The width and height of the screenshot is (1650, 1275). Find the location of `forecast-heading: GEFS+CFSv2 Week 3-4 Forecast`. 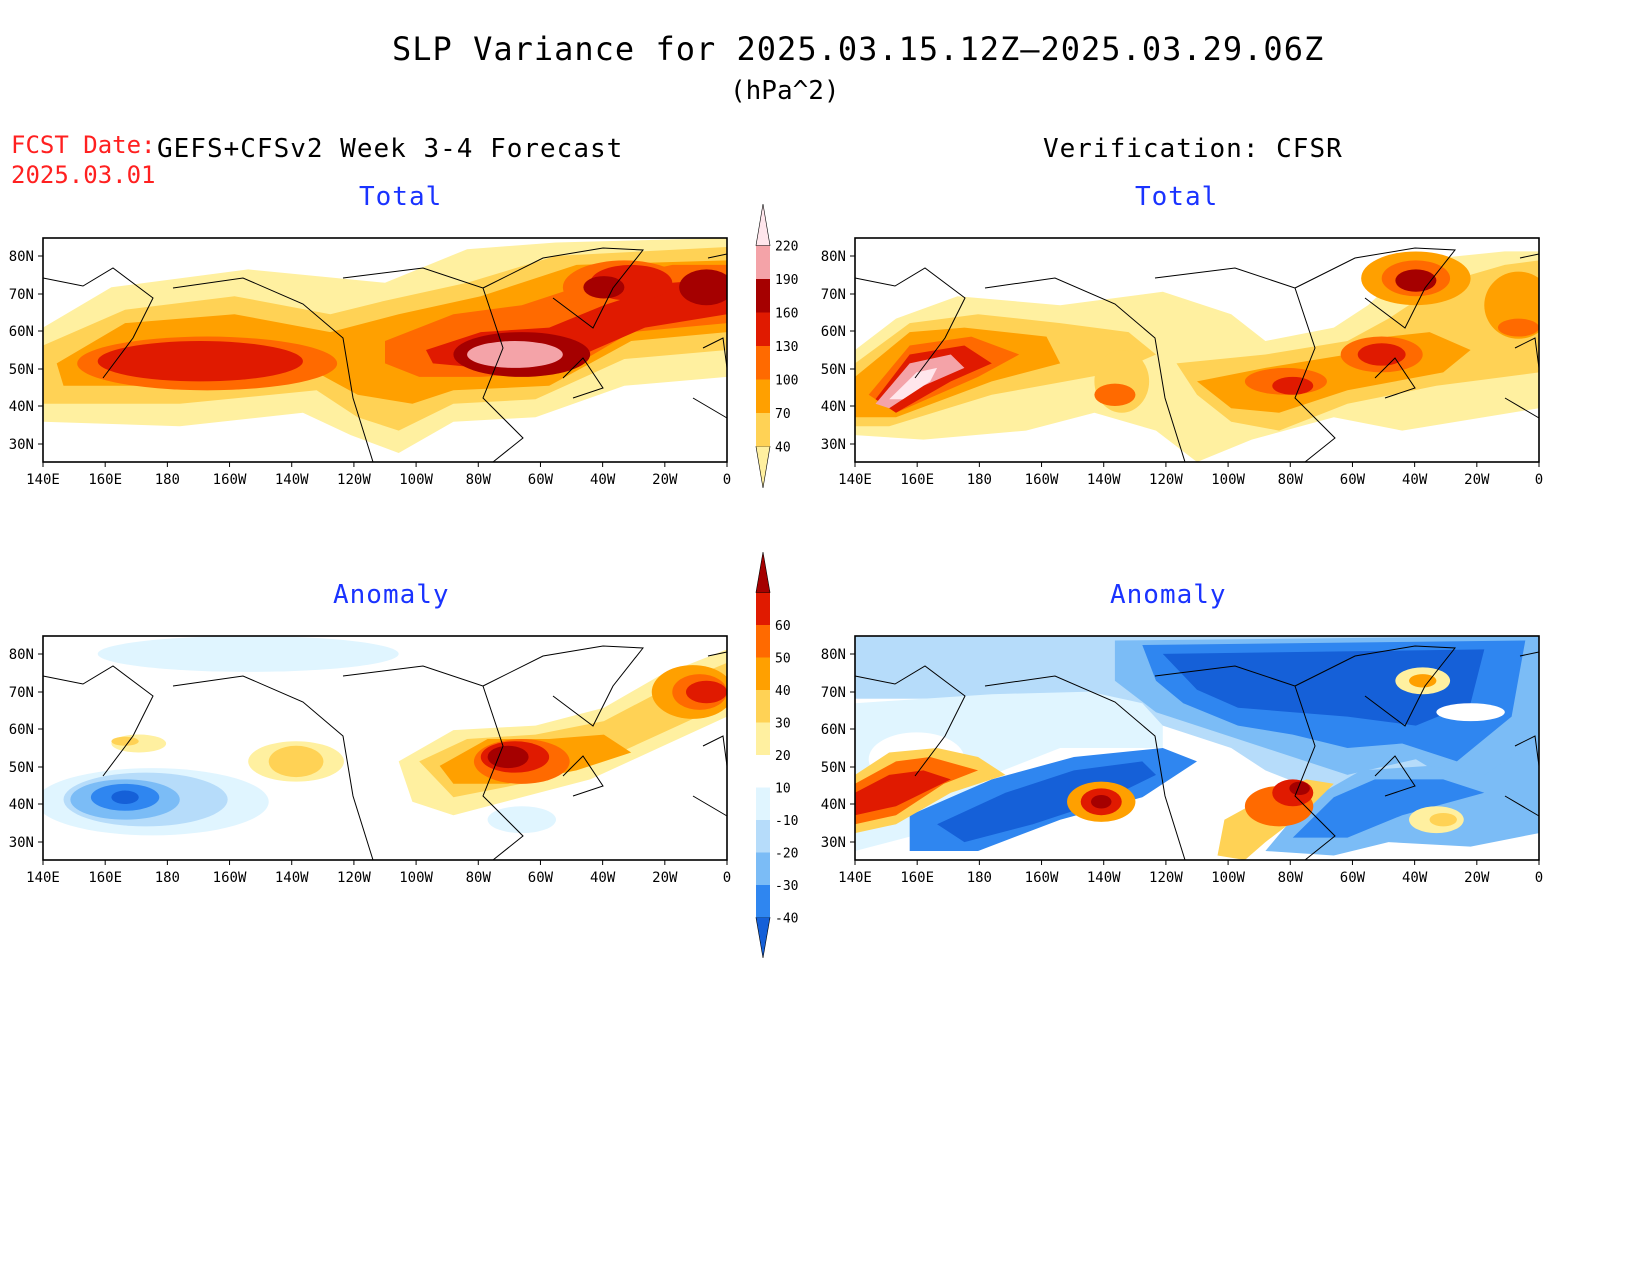

forecast-heading: GEFS+CFSv2 Week 3-4 Forecast is located at coordinates (390, 149).